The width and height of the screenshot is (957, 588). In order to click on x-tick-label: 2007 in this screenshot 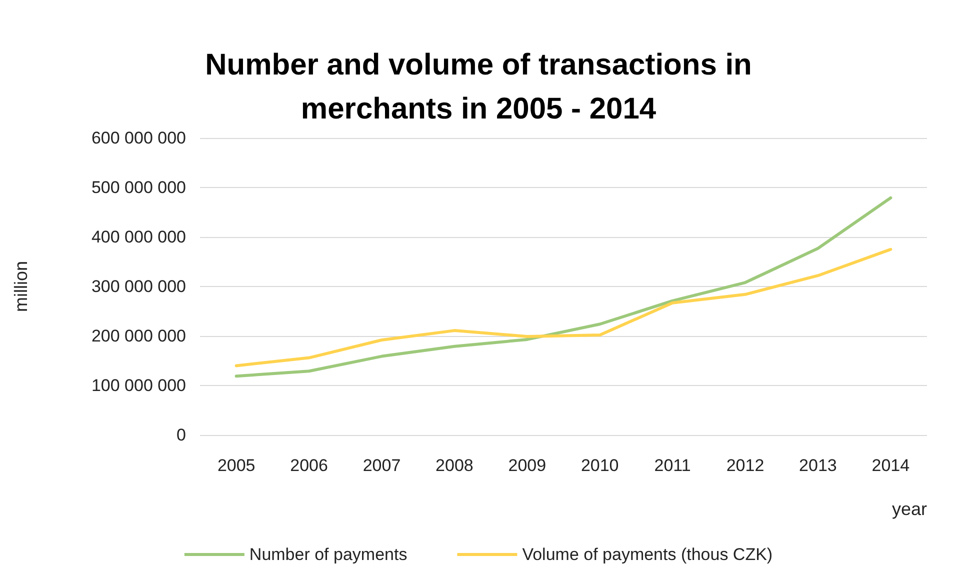, I will do `click(381, 465)`.